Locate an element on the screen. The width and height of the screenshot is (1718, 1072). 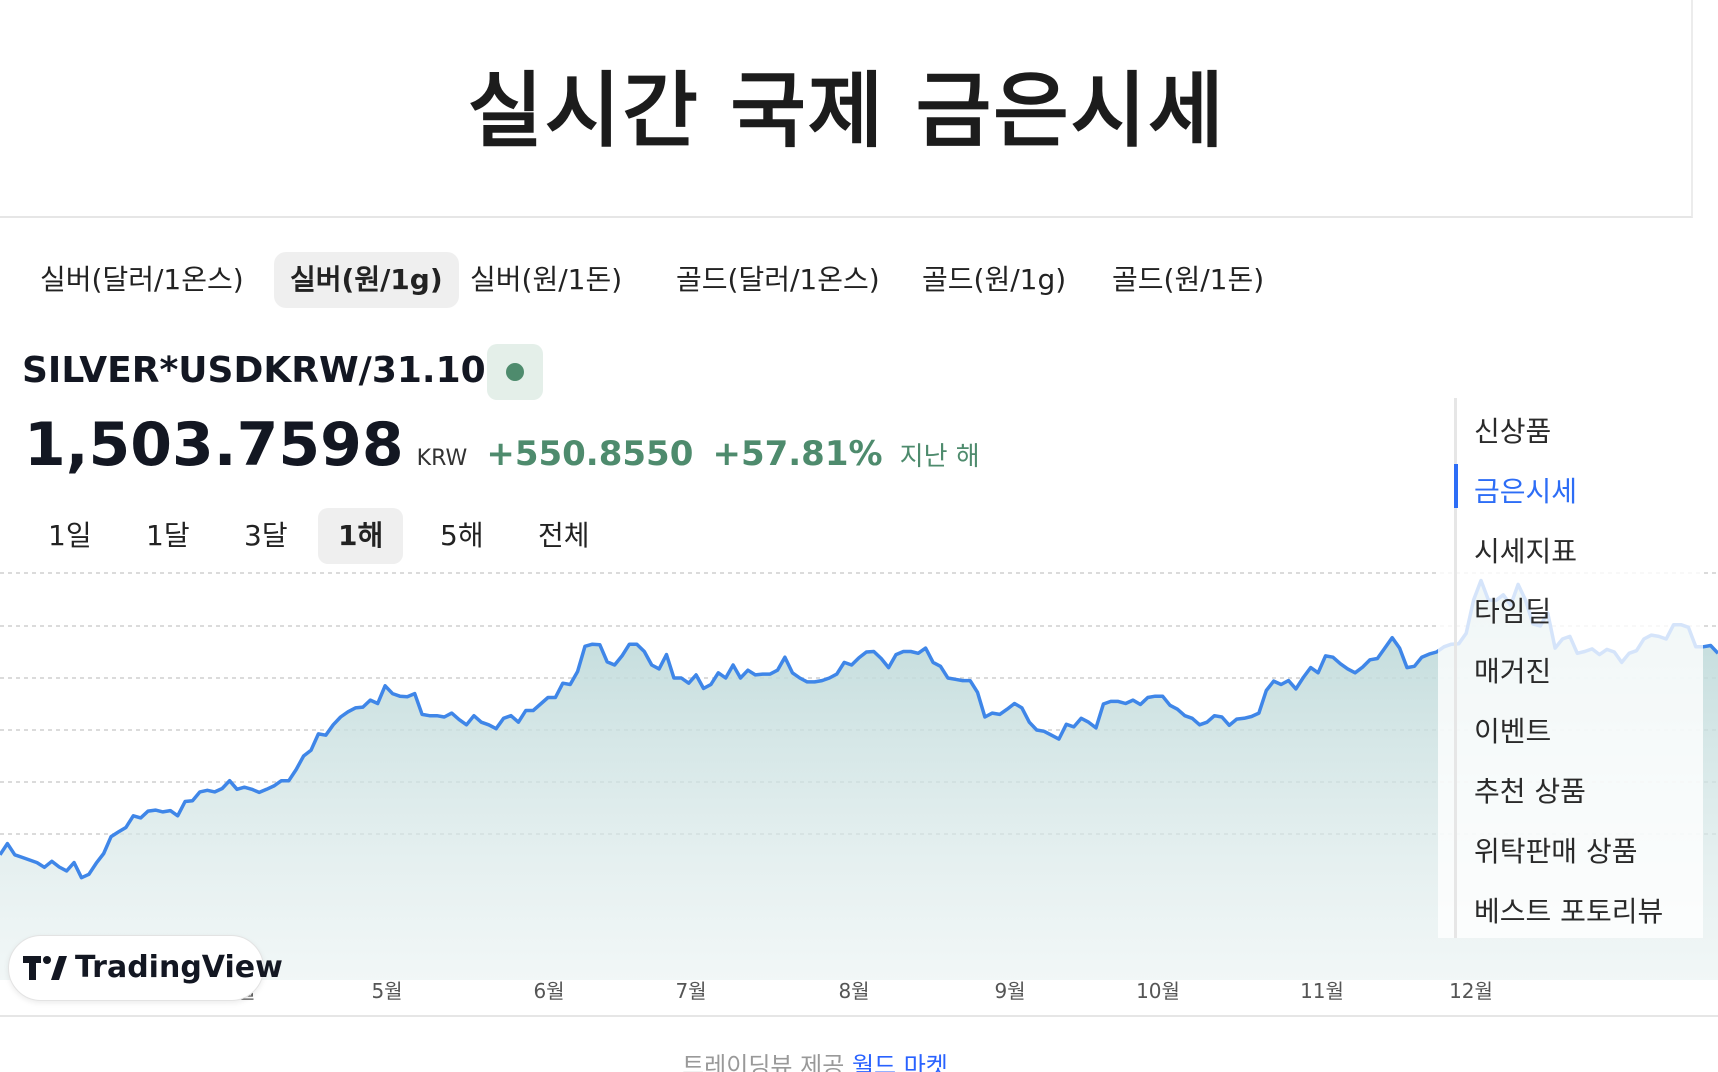
side-menu-track is located at coordinates (1455, 668).